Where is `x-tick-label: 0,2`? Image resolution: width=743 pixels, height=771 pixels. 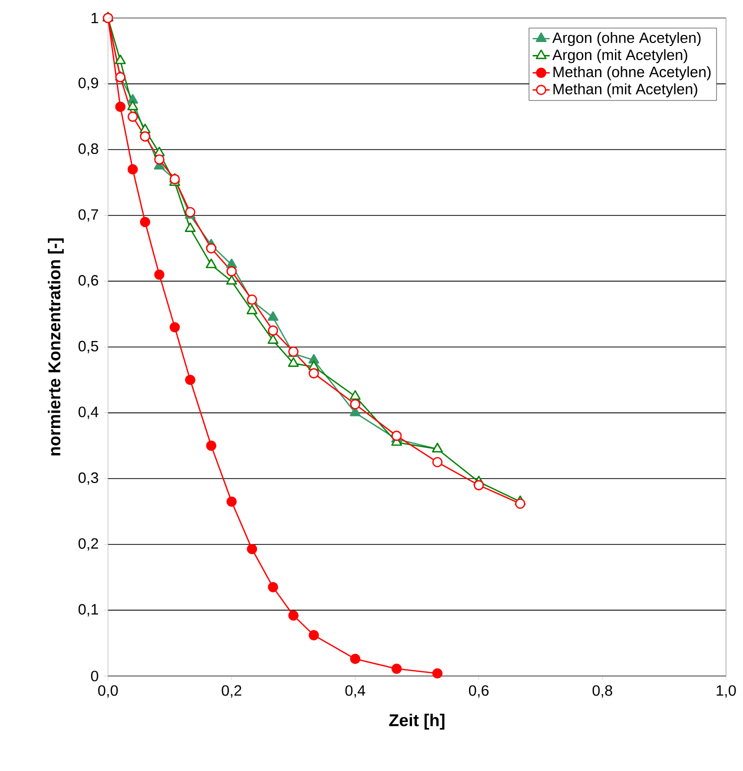 x-tick-label: 0,2 is located at coordinates (232, 691).